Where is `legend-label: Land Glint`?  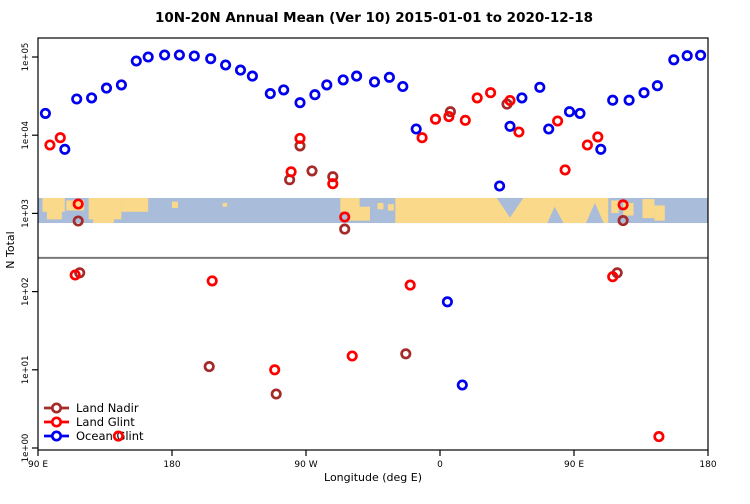 legend-label: Land Glint is located at coordinates (105, 422).